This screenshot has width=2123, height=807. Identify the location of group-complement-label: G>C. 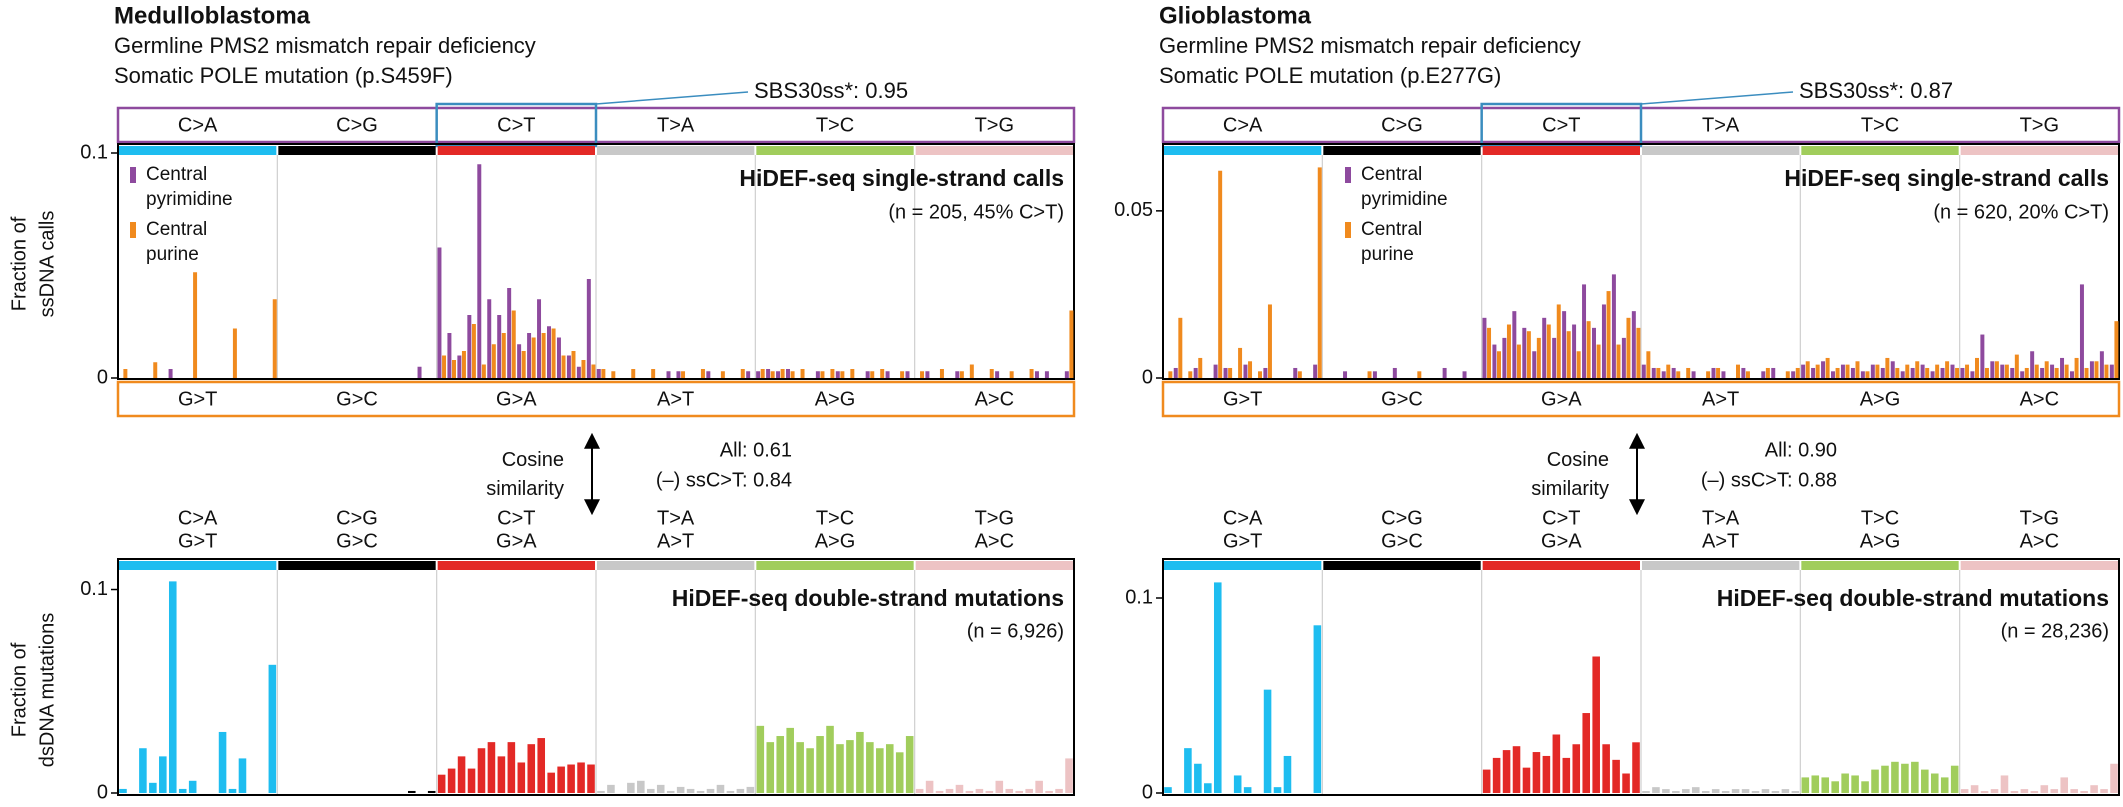
(1402, 399).